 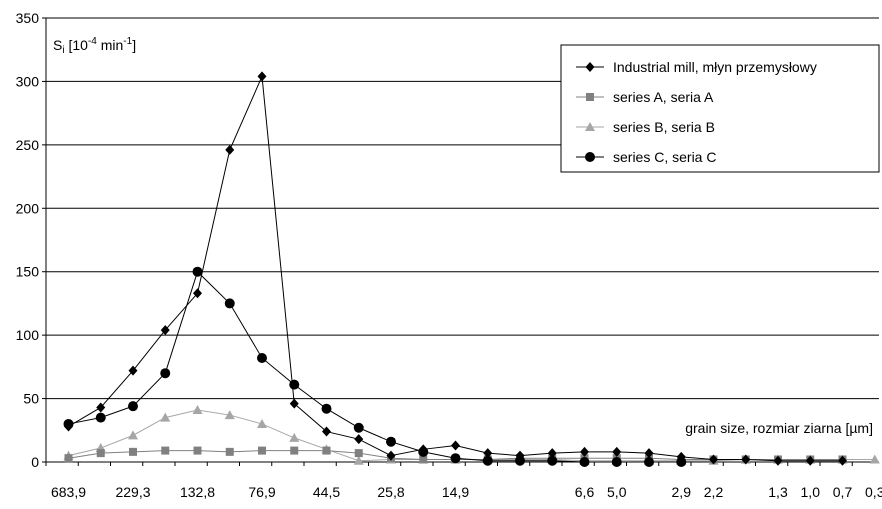 I want to click on legend-box, so click(x=720, y=108).